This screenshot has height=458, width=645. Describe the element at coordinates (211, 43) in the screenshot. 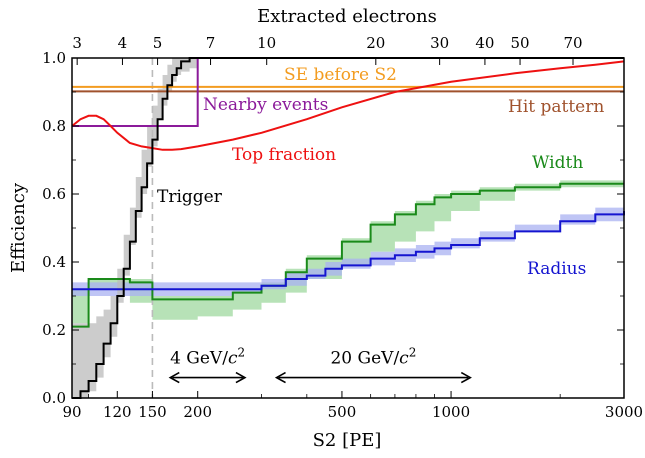

I see `top-tick-label: 7` at that location.